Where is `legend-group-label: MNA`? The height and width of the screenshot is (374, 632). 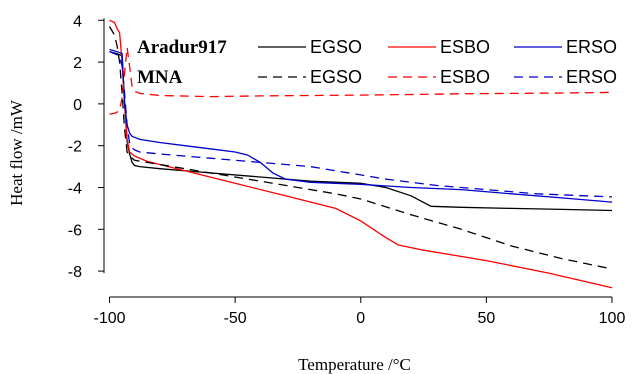
legend-group-label: MNA is located at coordinates (160, 77).